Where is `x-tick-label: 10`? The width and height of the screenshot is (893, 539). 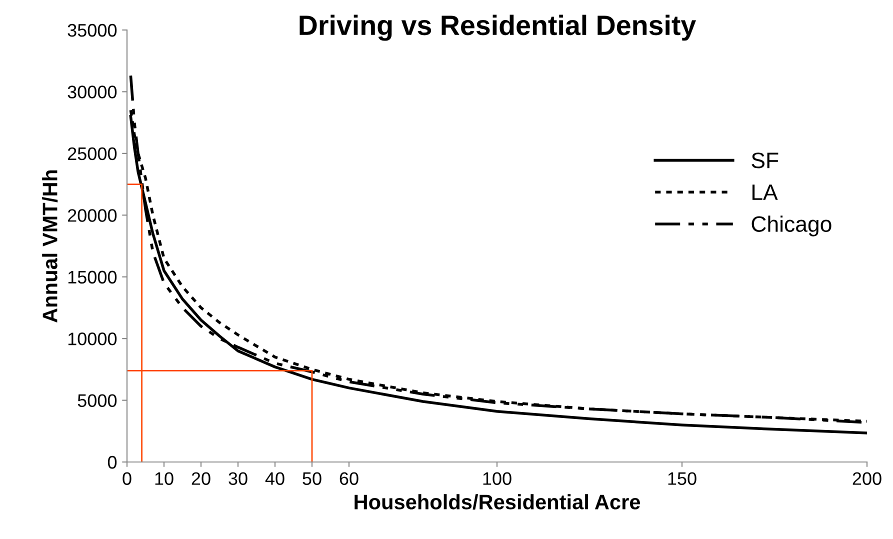
x-tick-label: 10 is located at coordinates (164, 478).